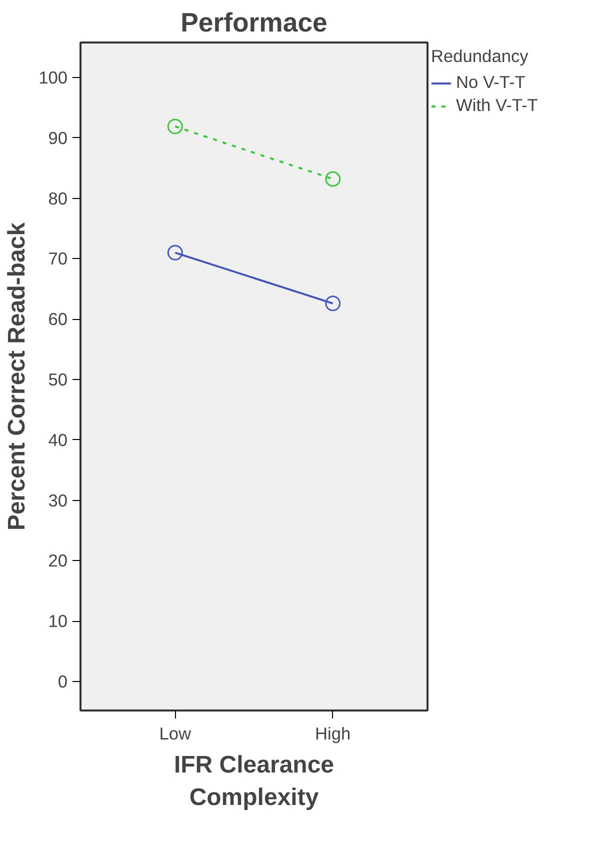  What do you see at coordinates (58, 258) in the screenshot?
I see `y-tick-label: 70` at bounding box center [58, 258].